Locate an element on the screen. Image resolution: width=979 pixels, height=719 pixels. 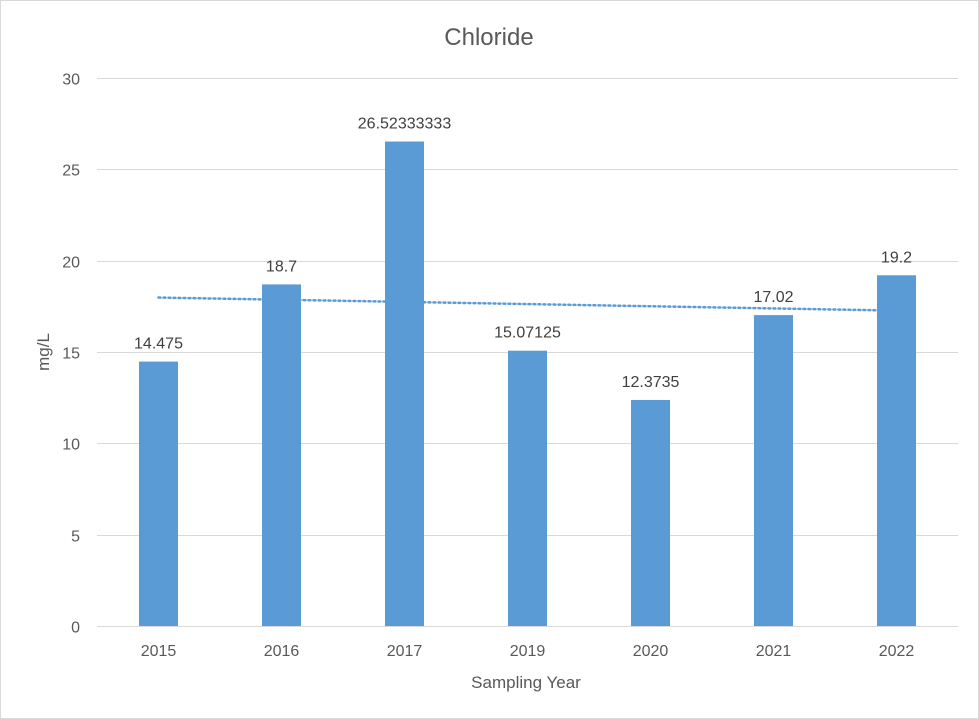
data-label: 14.475 is located at coordinates (158, 344).